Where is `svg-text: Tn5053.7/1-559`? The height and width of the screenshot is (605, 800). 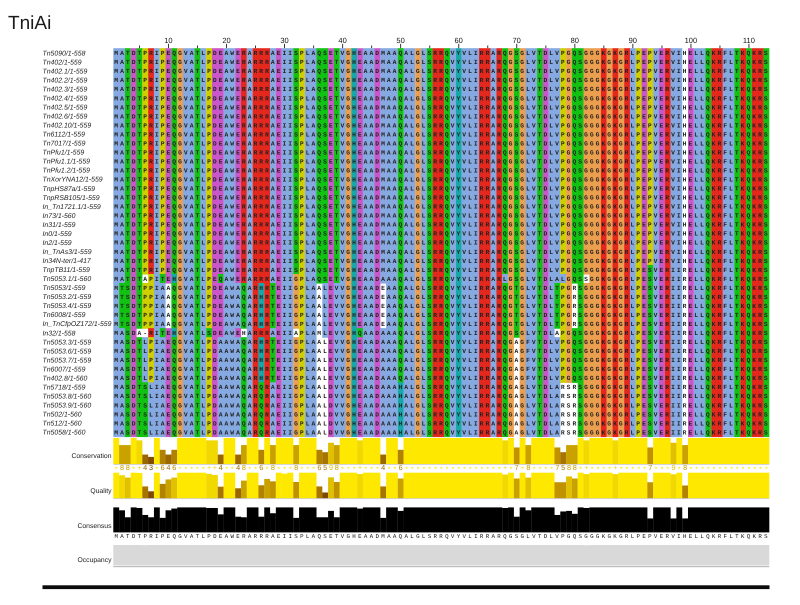 svg-text: Tn5053.7/1-559 is located at coordinates (67, 360).